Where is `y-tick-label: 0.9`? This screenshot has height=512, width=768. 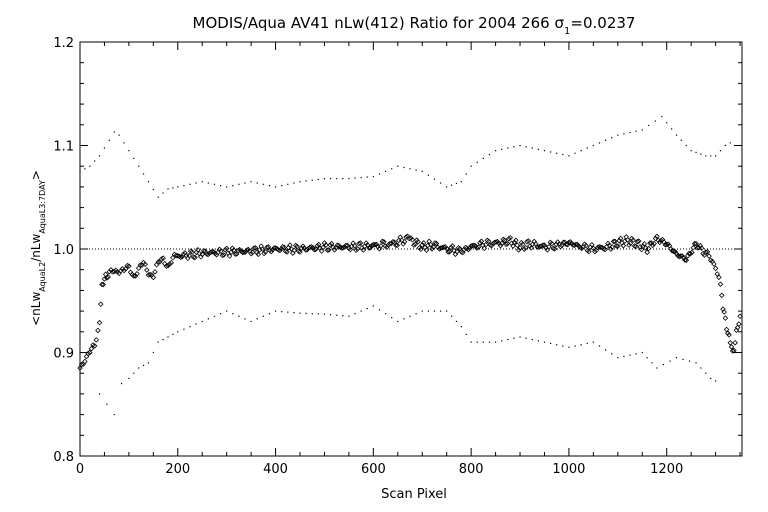 y-tick-label: 0.9 is located at coordinates (63, 354).